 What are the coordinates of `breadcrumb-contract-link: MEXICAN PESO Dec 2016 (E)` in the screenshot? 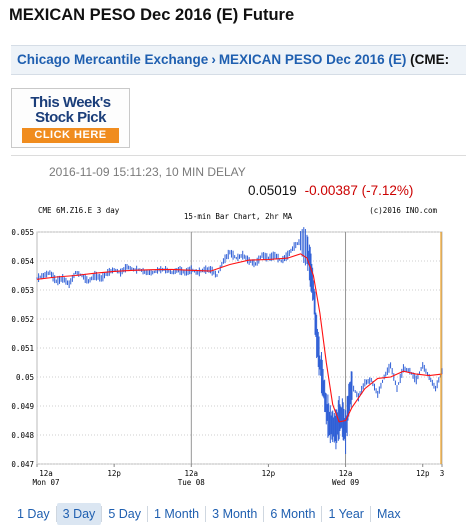 It's located at (312, 59).